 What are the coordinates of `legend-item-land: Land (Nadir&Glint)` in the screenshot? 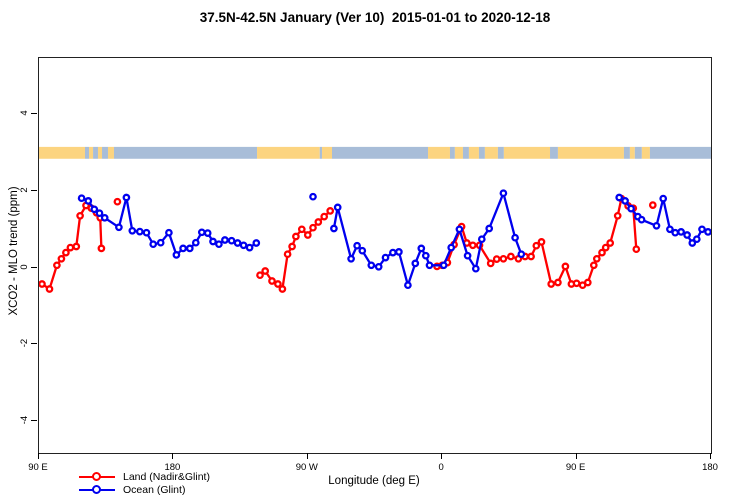 It's located at (144, 476).